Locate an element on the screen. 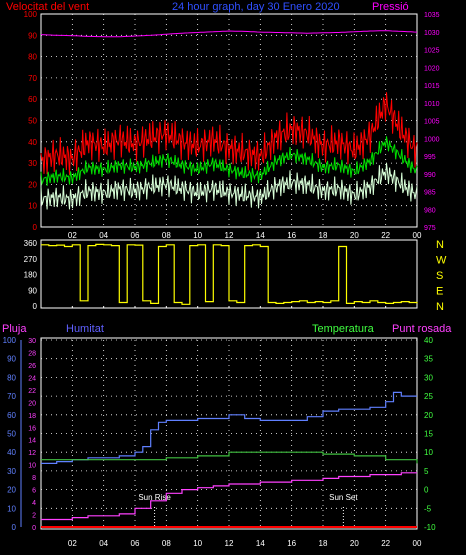 Image resolution: width=466 pixels, height=555 pixels. rain-tick-label: 28 is located at coordinates (32, 353).